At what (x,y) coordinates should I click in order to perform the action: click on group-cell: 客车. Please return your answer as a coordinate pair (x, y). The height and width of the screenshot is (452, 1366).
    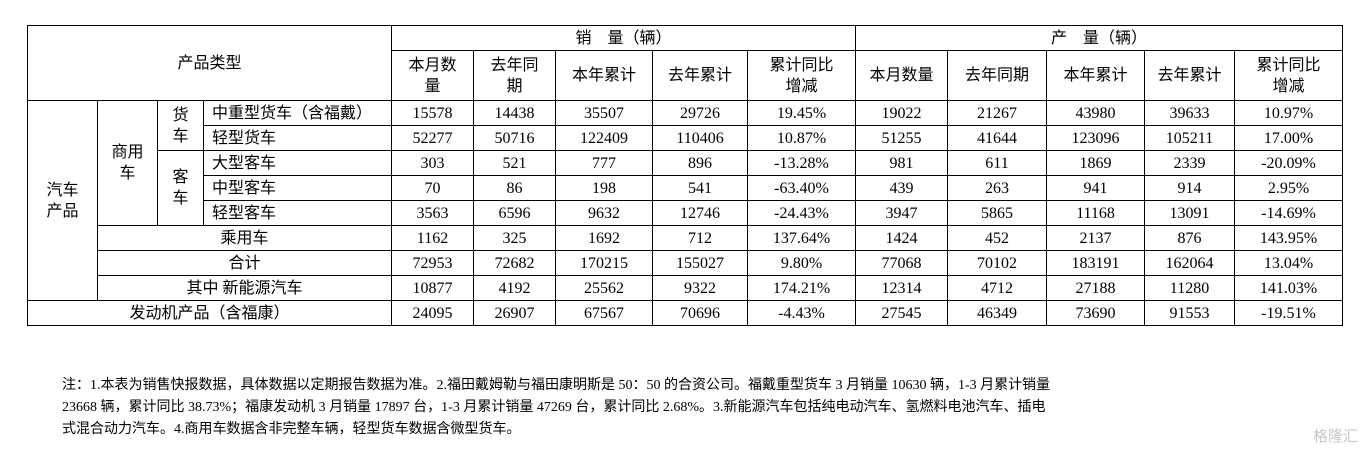
    Looking at the image, I should click on (180, 188).